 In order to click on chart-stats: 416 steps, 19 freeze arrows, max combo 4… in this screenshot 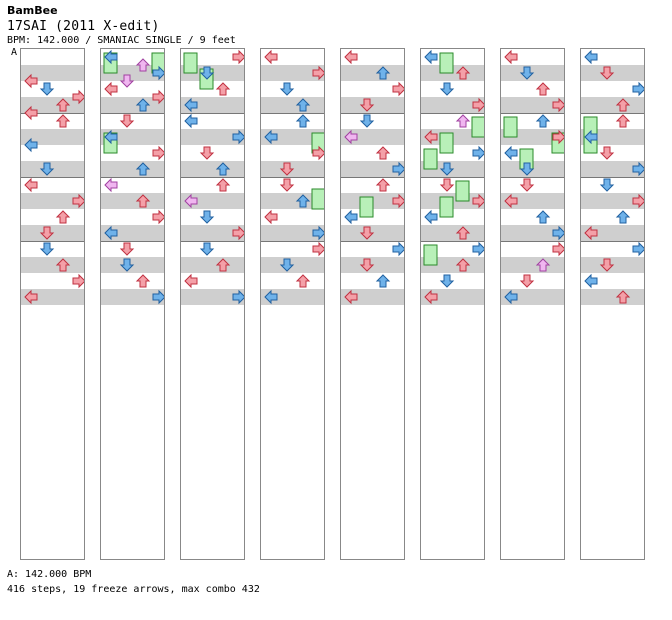, I will do `click(133, 589)`.